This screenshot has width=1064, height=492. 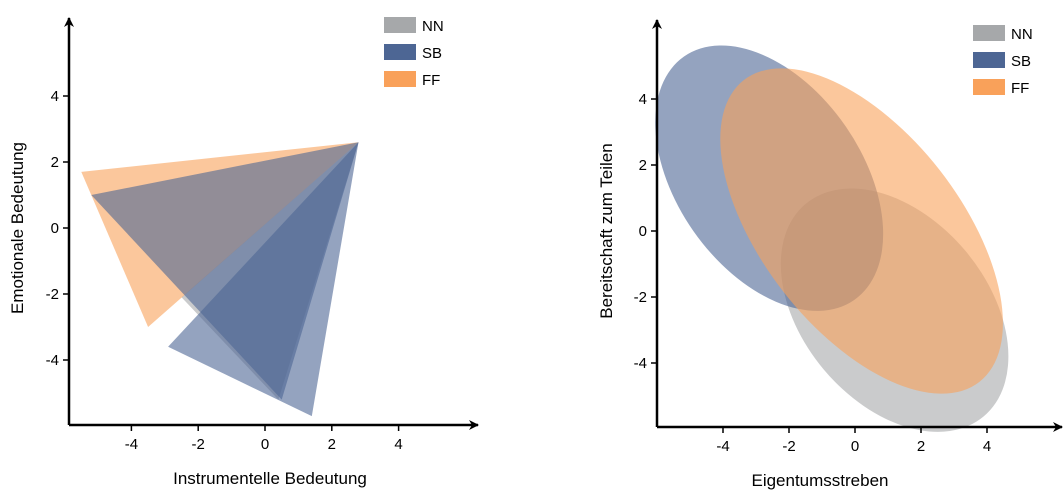 What do you see at coordinates (17, 228) in the screenshot?
I see `y-axis-label: Emotionale Bedeutung` at bounding box center [17, 228].